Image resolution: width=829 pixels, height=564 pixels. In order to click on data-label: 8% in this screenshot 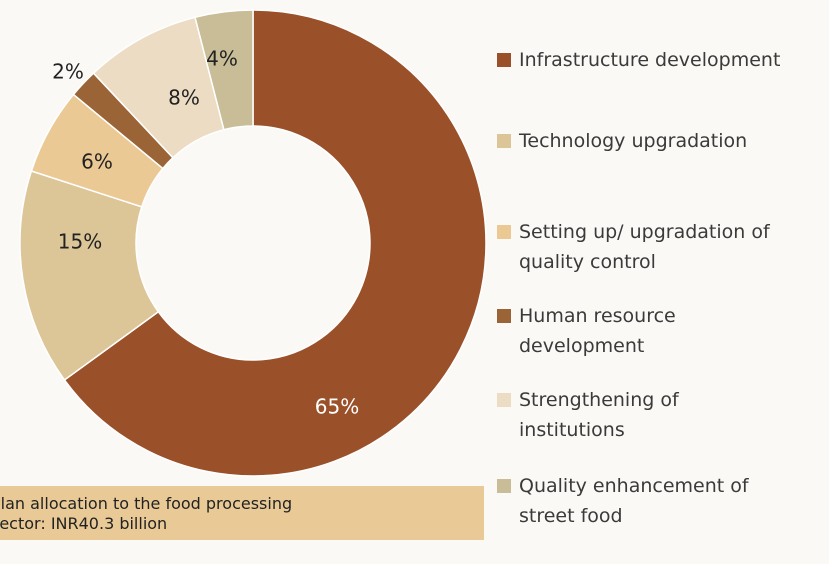, I will do `click(184, 98)`.